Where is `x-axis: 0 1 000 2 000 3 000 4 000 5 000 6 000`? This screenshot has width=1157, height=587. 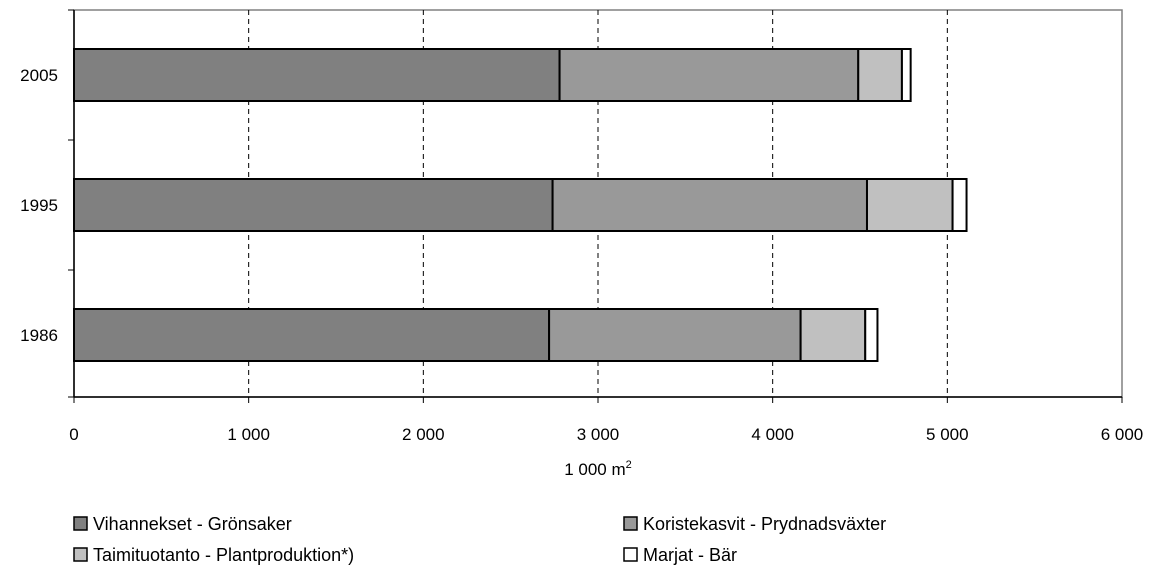 x-axis: 0 1 000 2 000 3 000 4 000 5 000 6 000 is located at coordinates (606, 420).